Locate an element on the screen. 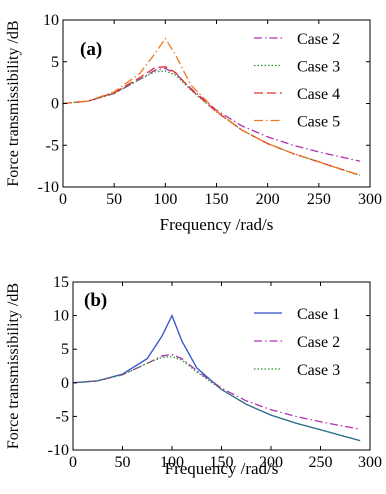 The width and height of the screenshot is (386, 494). legend: Case 2 Case 3 Case 4 Case 5 is located at coordinates (297, 81).